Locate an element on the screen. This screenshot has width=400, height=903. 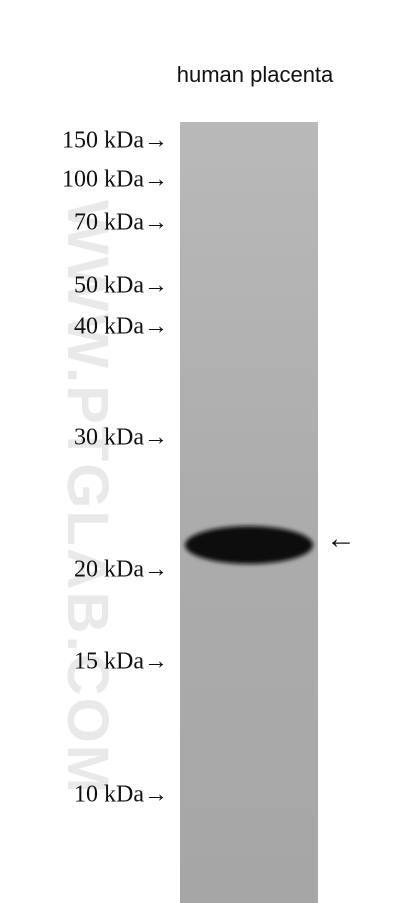
marker-label: 30 kDa→ is located at coordinates (121, 438).